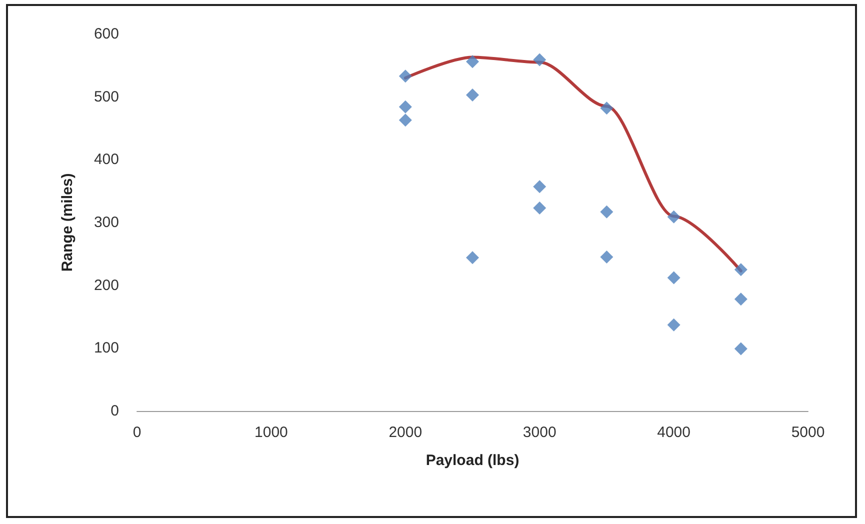 Image resolution: width=865 pixels, height=524 pixels. I want to click on x-axis-title: Payload (lbs), so click(473, 460).